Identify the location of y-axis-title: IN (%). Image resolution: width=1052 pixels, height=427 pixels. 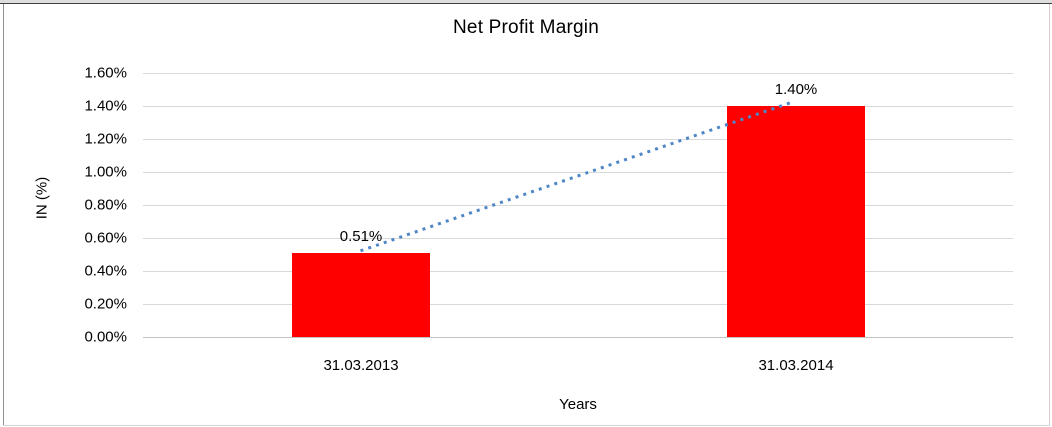
(42, 198).